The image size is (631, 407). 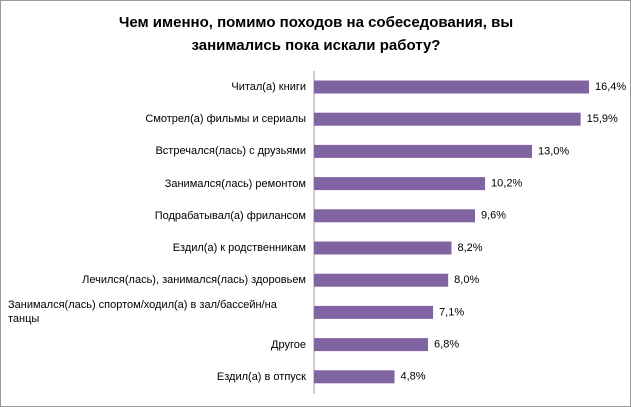 I want to click on value-label: 15,9%, so click(x=602, y=119).